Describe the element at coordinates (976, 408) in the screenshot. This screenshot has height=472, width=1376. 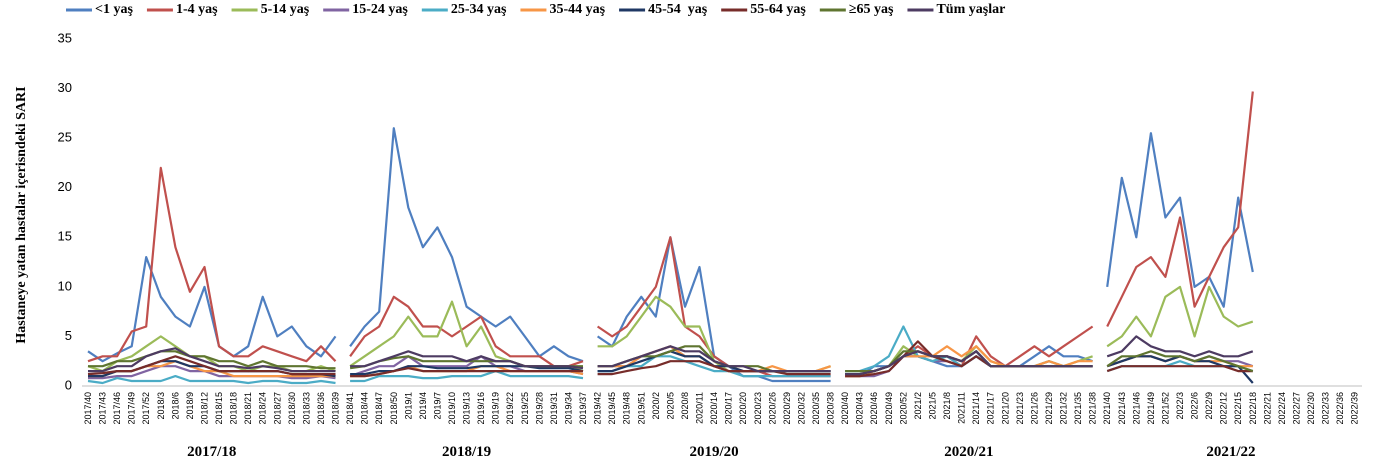
I see `x-tick-label: 2021/14` at that location.